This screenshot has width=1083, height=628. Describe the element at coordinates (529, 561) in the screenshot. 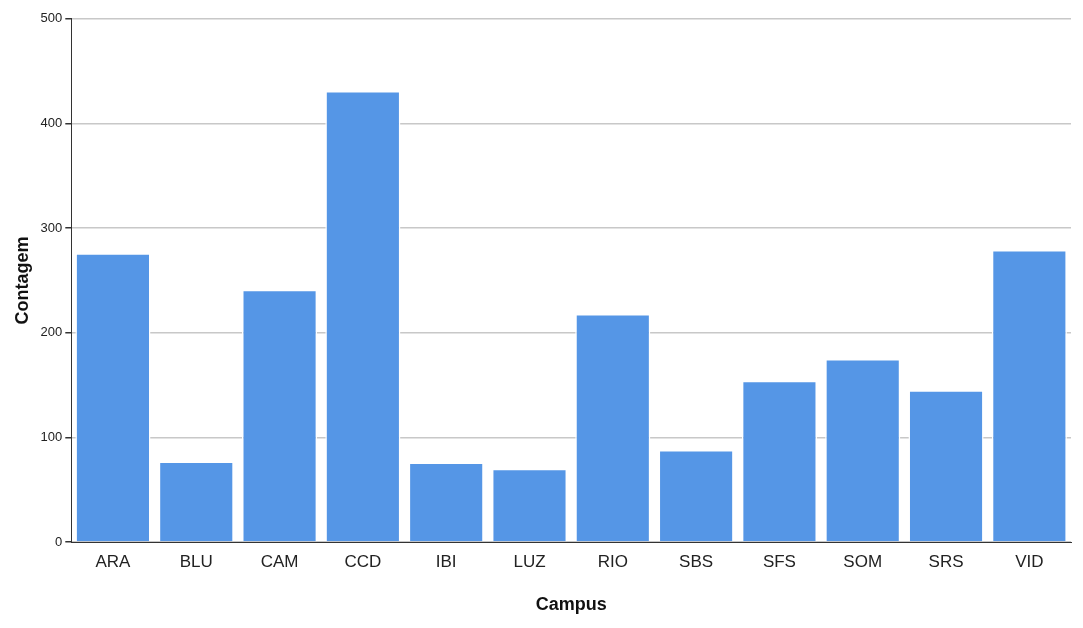

I see `x-tick-label: LUZ` at that location.